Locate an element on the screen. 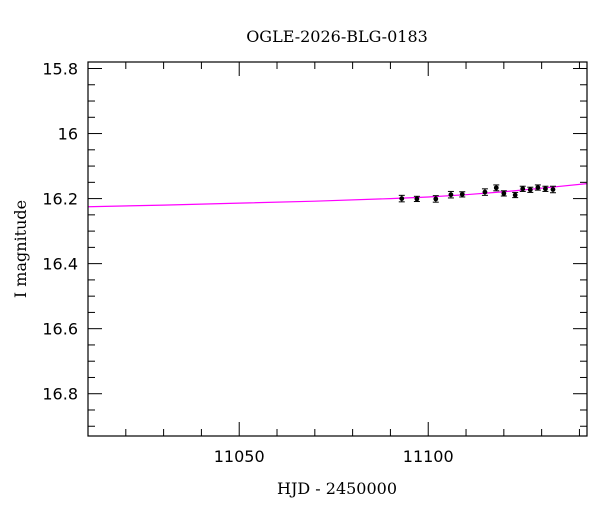 Image resolution: width=600 pixels, height=512 pixels. model-curve is located at coordinates (337, 195).